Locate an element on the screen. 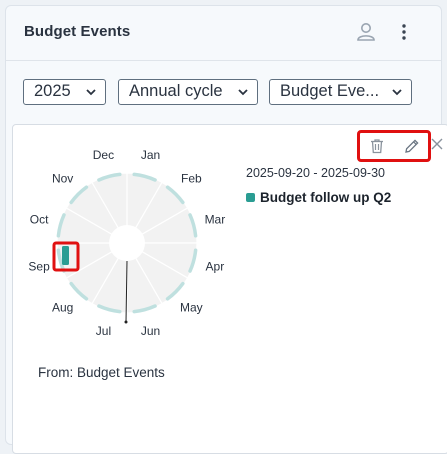 The height and width of the screenshot is (454, 447). user-icon is located at coordinates (366, 32).